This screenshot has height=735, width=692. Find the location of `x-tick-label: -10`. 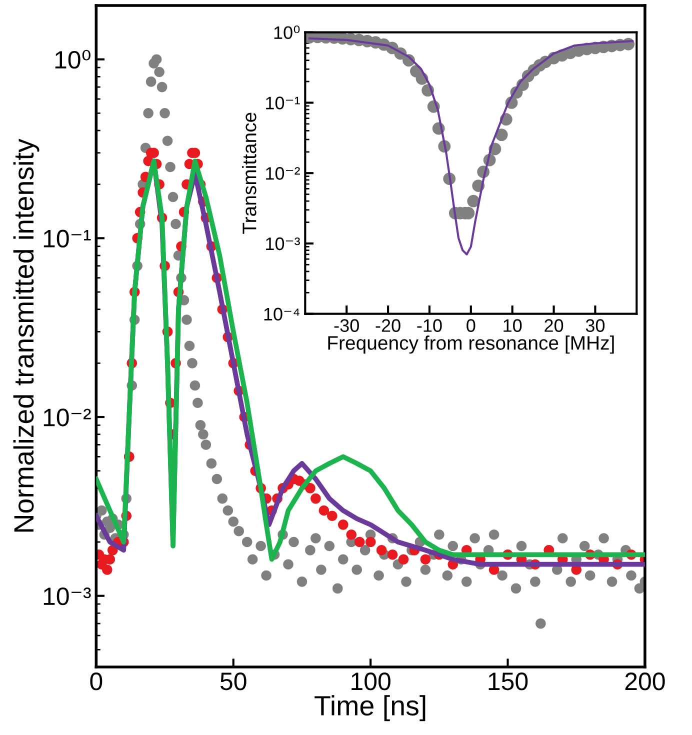

x-tick-label: -10 is located at coordinates (429, 325).